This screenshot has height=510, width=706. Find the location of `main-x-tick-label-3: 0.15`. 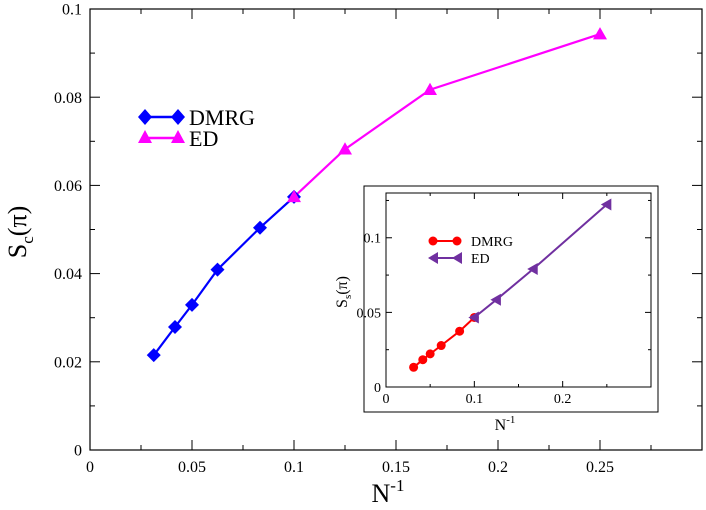

main-x-tick-label-3: 0.15 is located at coordinates (396, 467).